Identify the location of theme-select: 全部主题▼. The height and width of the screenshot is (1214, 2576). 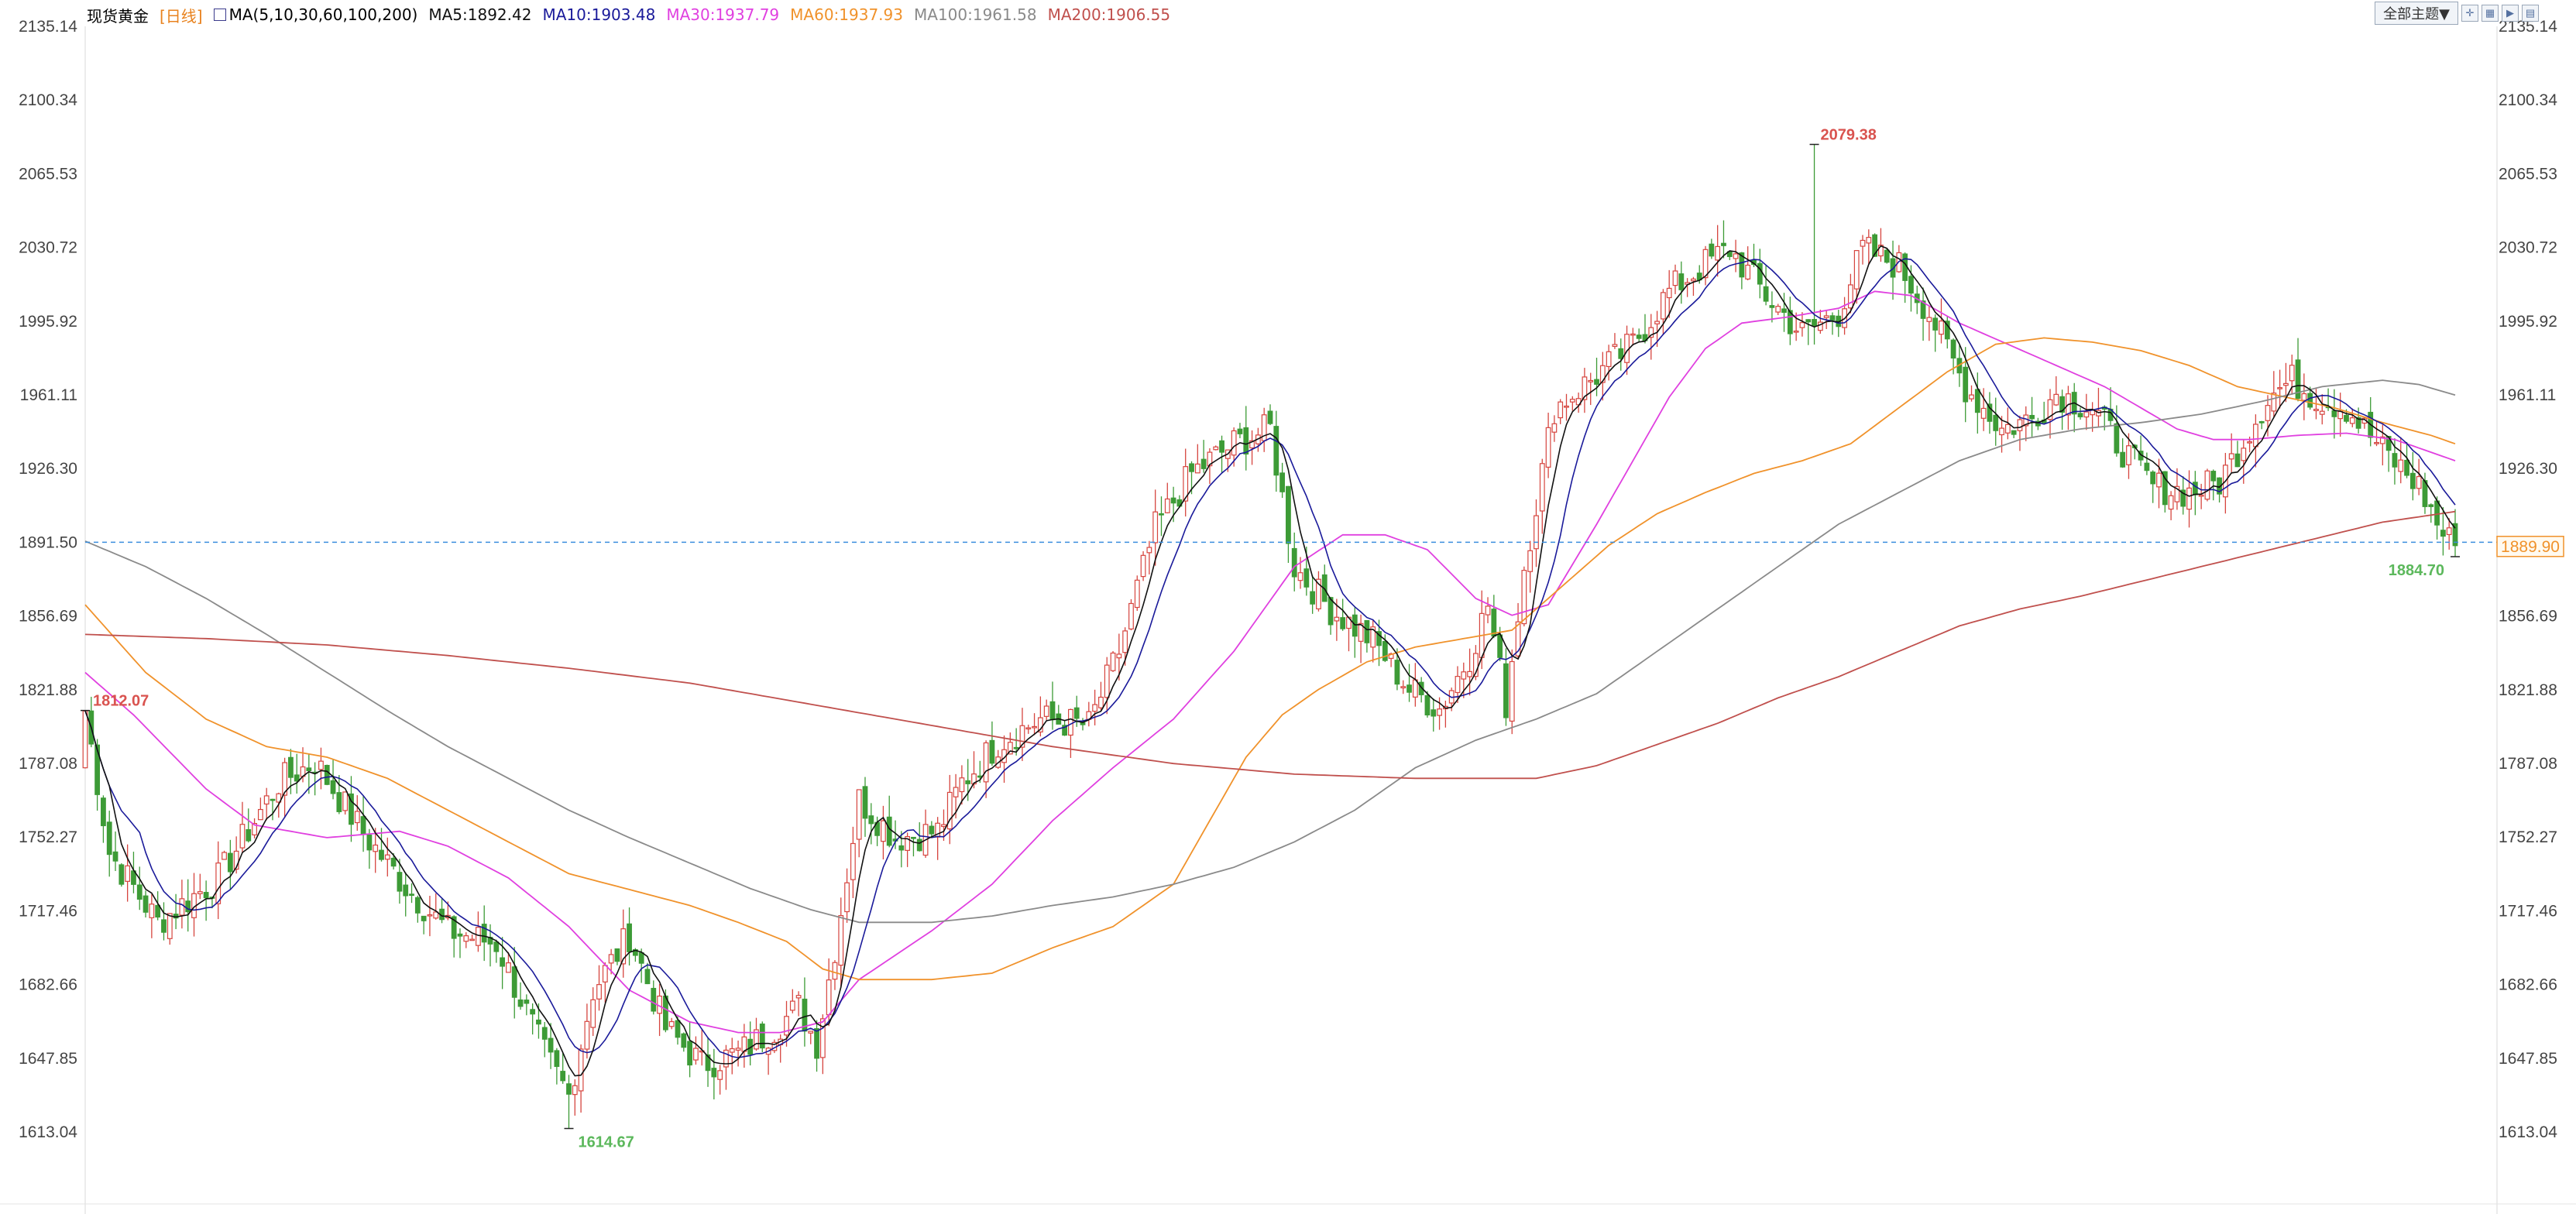
(2416, 13).